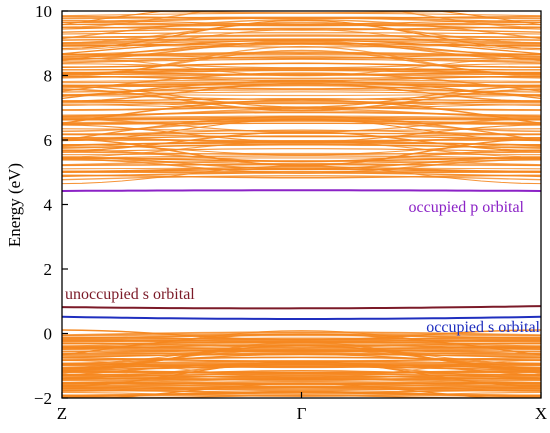  I want to click on annotation-occupied-p-orbital: occupied p orbital, so click(466, 207).